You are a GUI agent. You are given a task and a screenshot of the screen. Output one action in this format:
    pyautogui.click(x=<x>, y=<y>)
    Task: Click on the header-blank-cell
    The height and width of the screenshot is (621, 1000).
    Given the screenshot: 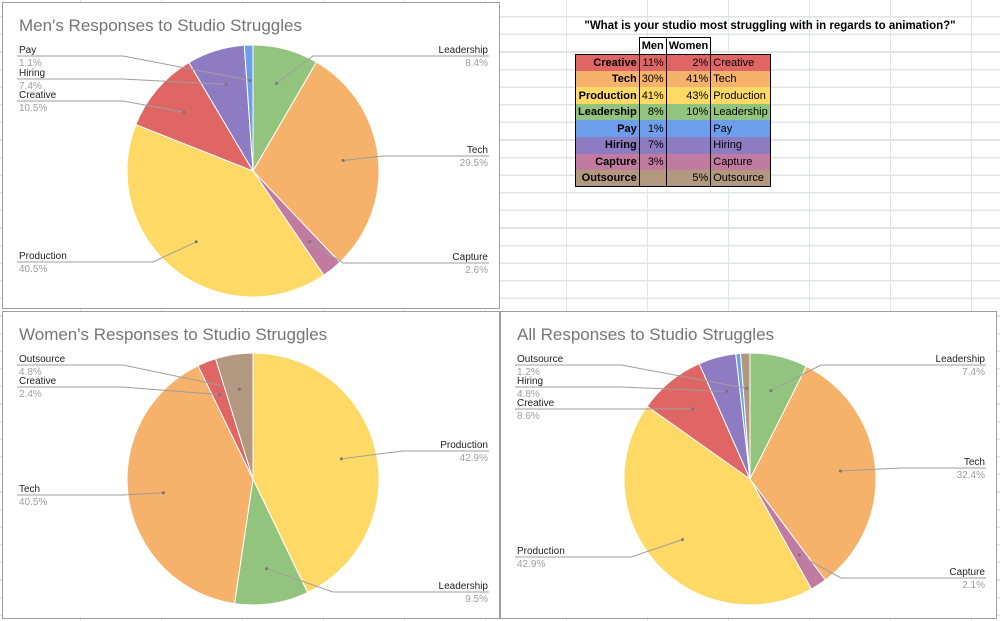 What is the action you would take?
    pyautogui.click(x=740, y=46)
    